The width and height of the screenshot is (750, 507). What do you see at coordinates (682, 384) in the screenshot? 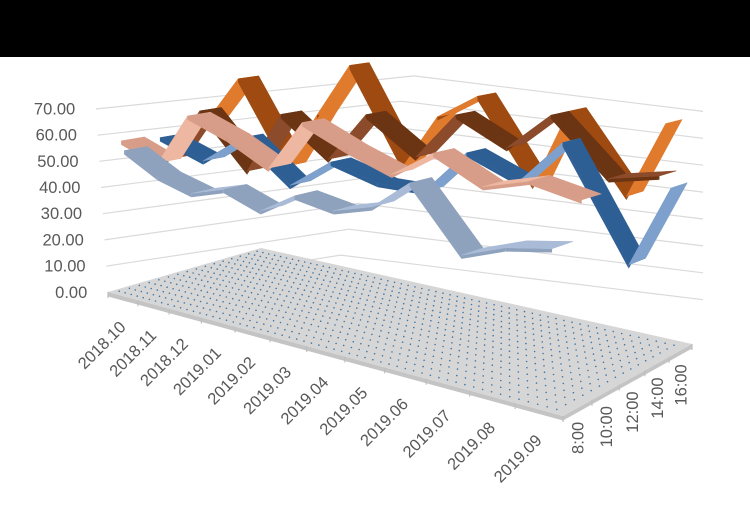
I see `svg-text: 16:00` at bounding box center [682, 384].